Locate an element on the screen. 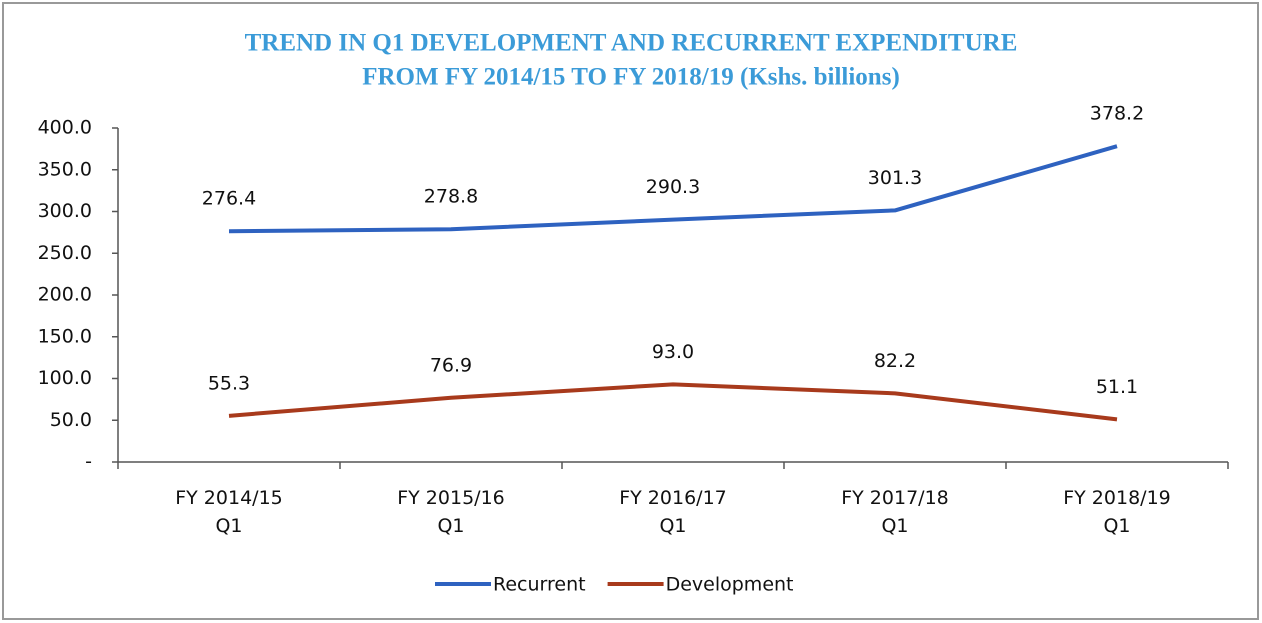  y-tick-label: 250.0 is located at coordinates (65, 253).